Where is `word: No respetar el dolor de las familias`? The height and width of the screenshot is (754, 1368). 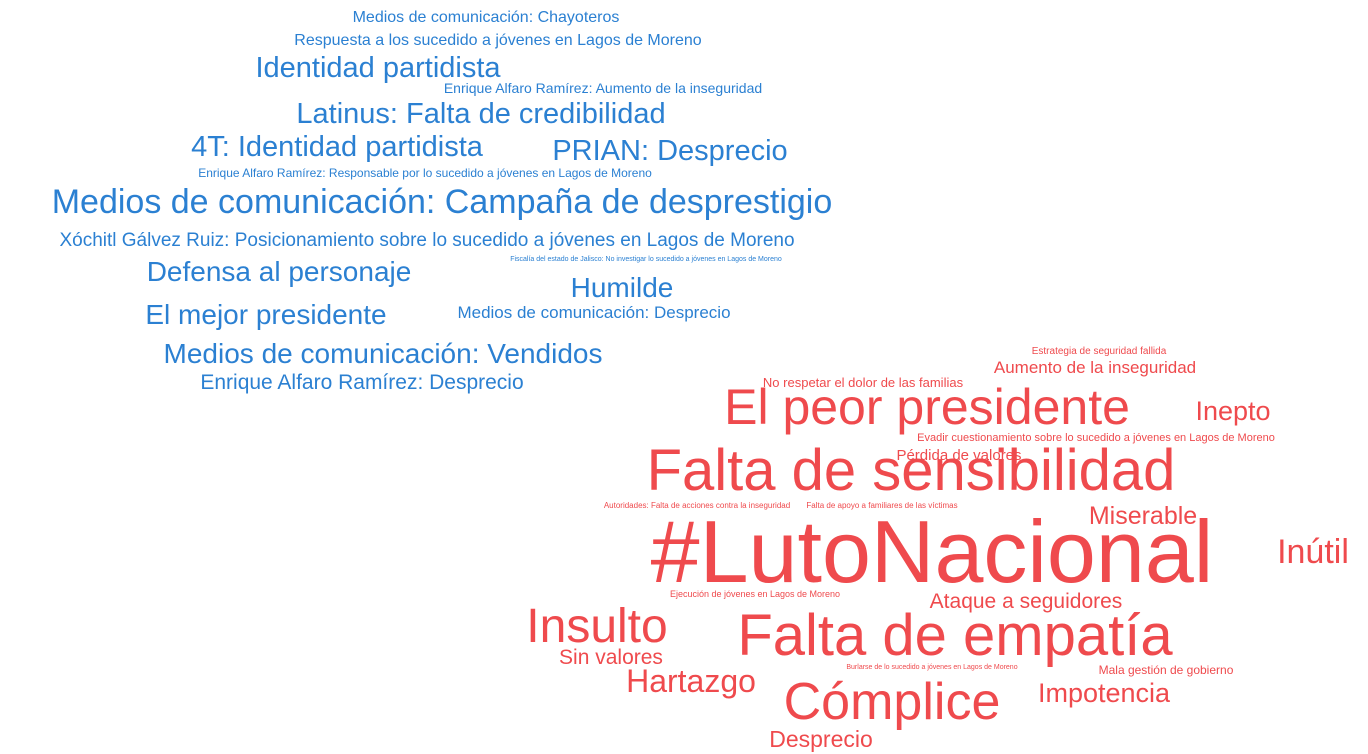 word: No respetar el dolor de las familias is located at coordinates (863, 382).